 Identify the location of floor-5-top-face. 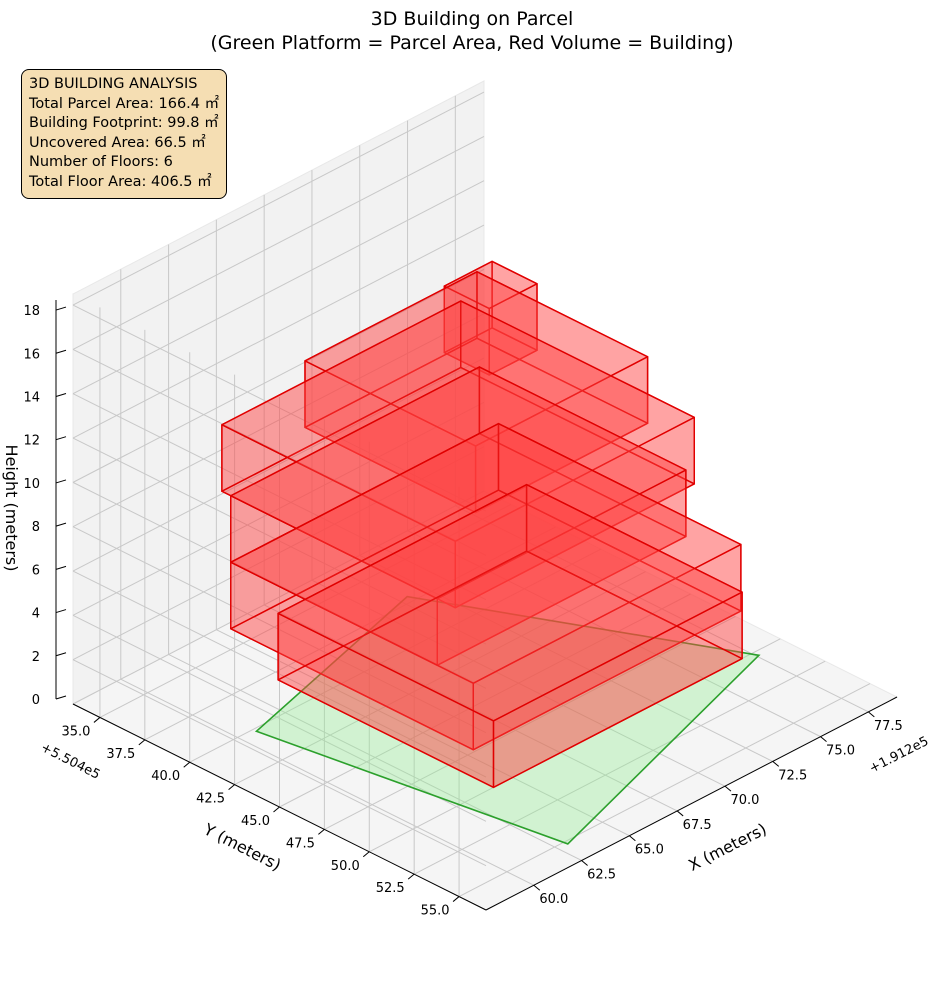
(476, 359).